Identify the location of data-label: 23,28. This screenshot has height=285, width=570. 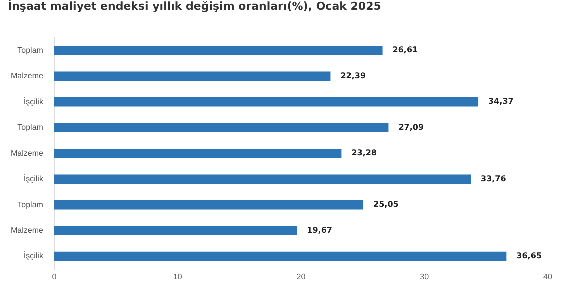
(365, 153).